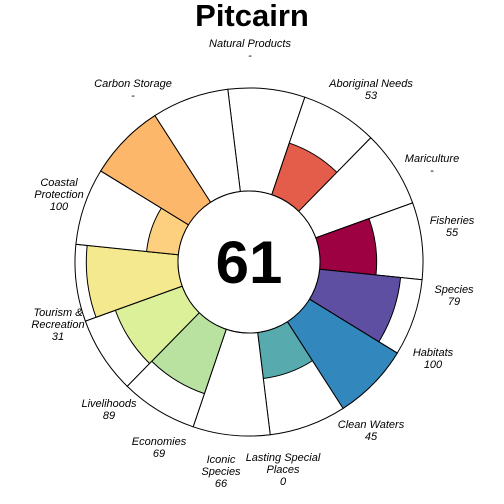 Image resolution: width=504 pixels, height=504 pixels. I want to click on center-circle, so click(249, 262).